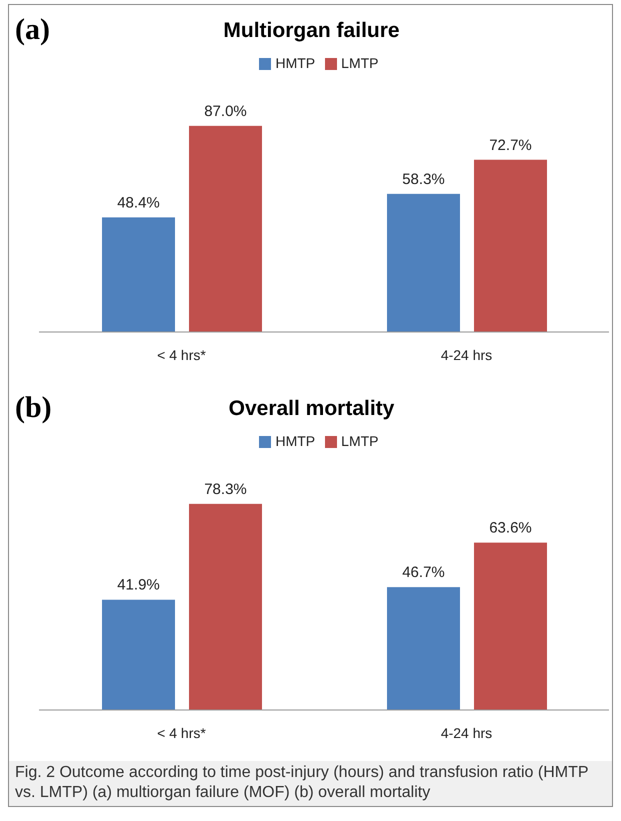  Describe the element at coordinates (311, 408) in the screenshot. I see `chart-title: Overall mortality` at that location.